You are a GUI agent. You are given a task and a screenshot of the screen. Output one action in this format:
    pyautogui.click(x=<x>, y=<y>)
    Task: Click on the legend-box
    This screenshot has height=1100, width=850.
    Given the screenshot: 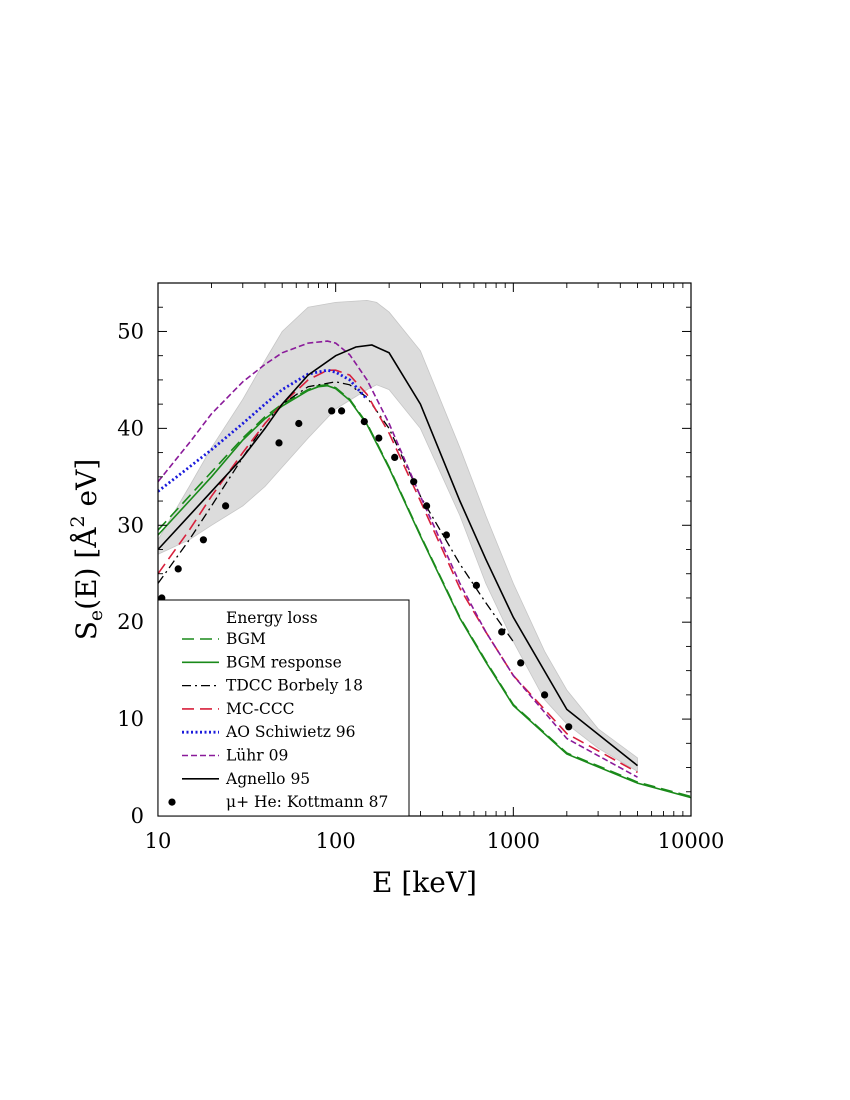 What is the action you would take?
    pyautogui.click(x=283, y=708)
    